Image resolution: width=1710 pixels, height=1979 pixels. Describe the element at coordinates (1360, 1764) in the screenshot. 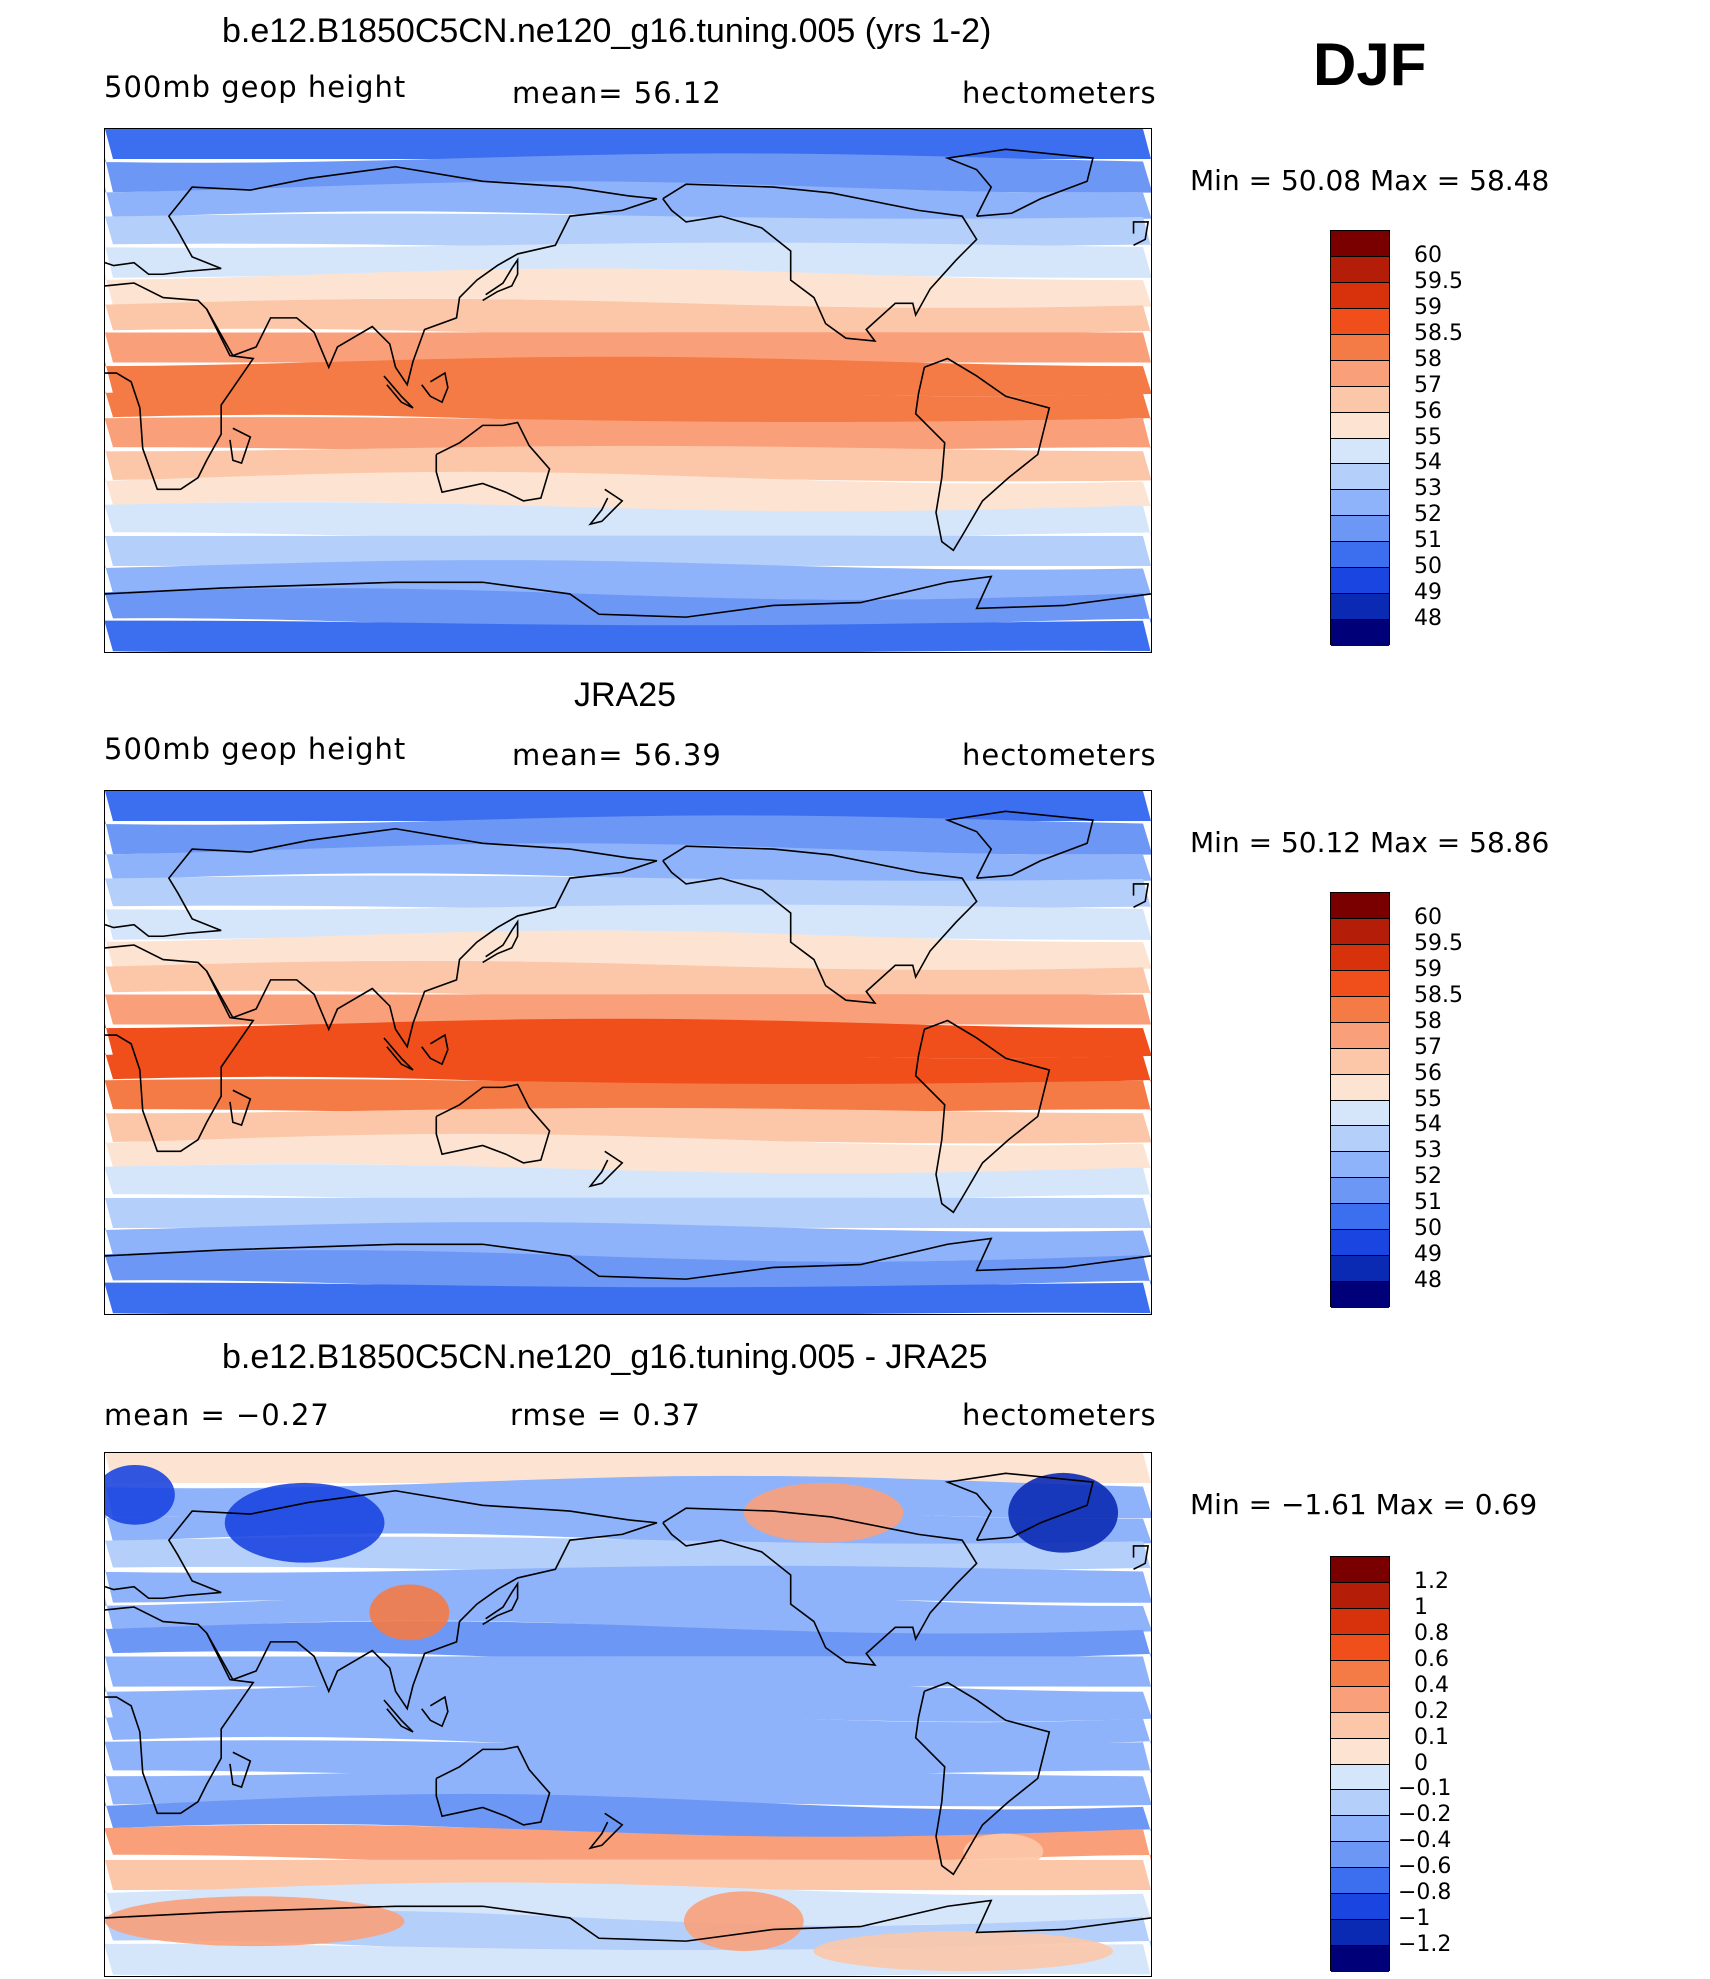

I see `panel-3-colorbar` at that location.